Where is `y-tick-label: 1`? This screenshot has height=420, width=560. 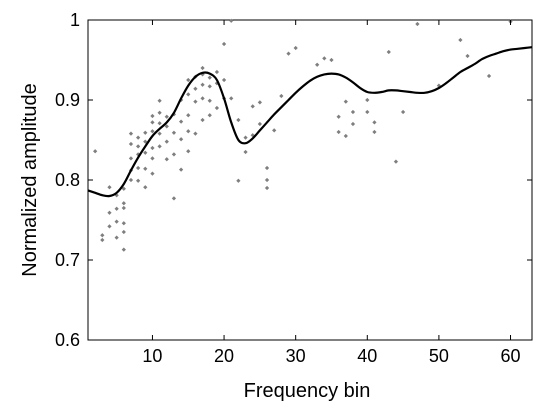
y-tick-label: 1 is located at coordinates (75, 20).